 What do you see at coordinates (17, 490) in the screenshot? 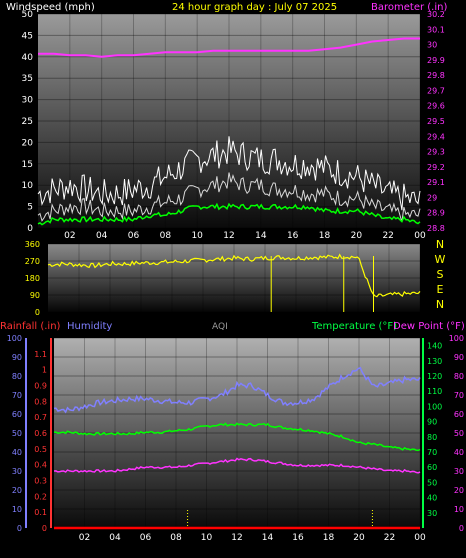
I see `humidity-tick-label: 20` at bounding box center [17, 490].